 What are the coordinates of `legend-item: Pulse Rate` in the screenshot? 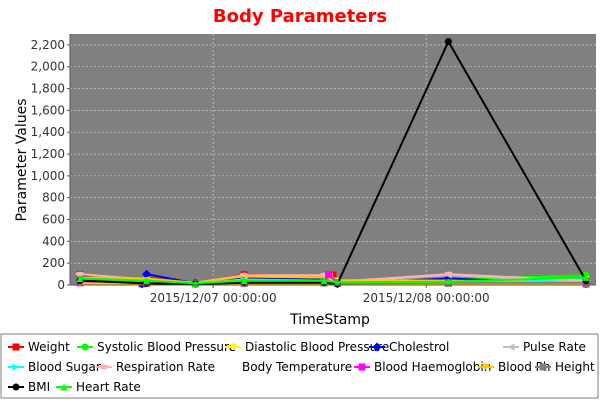 It's located at (544, 347).